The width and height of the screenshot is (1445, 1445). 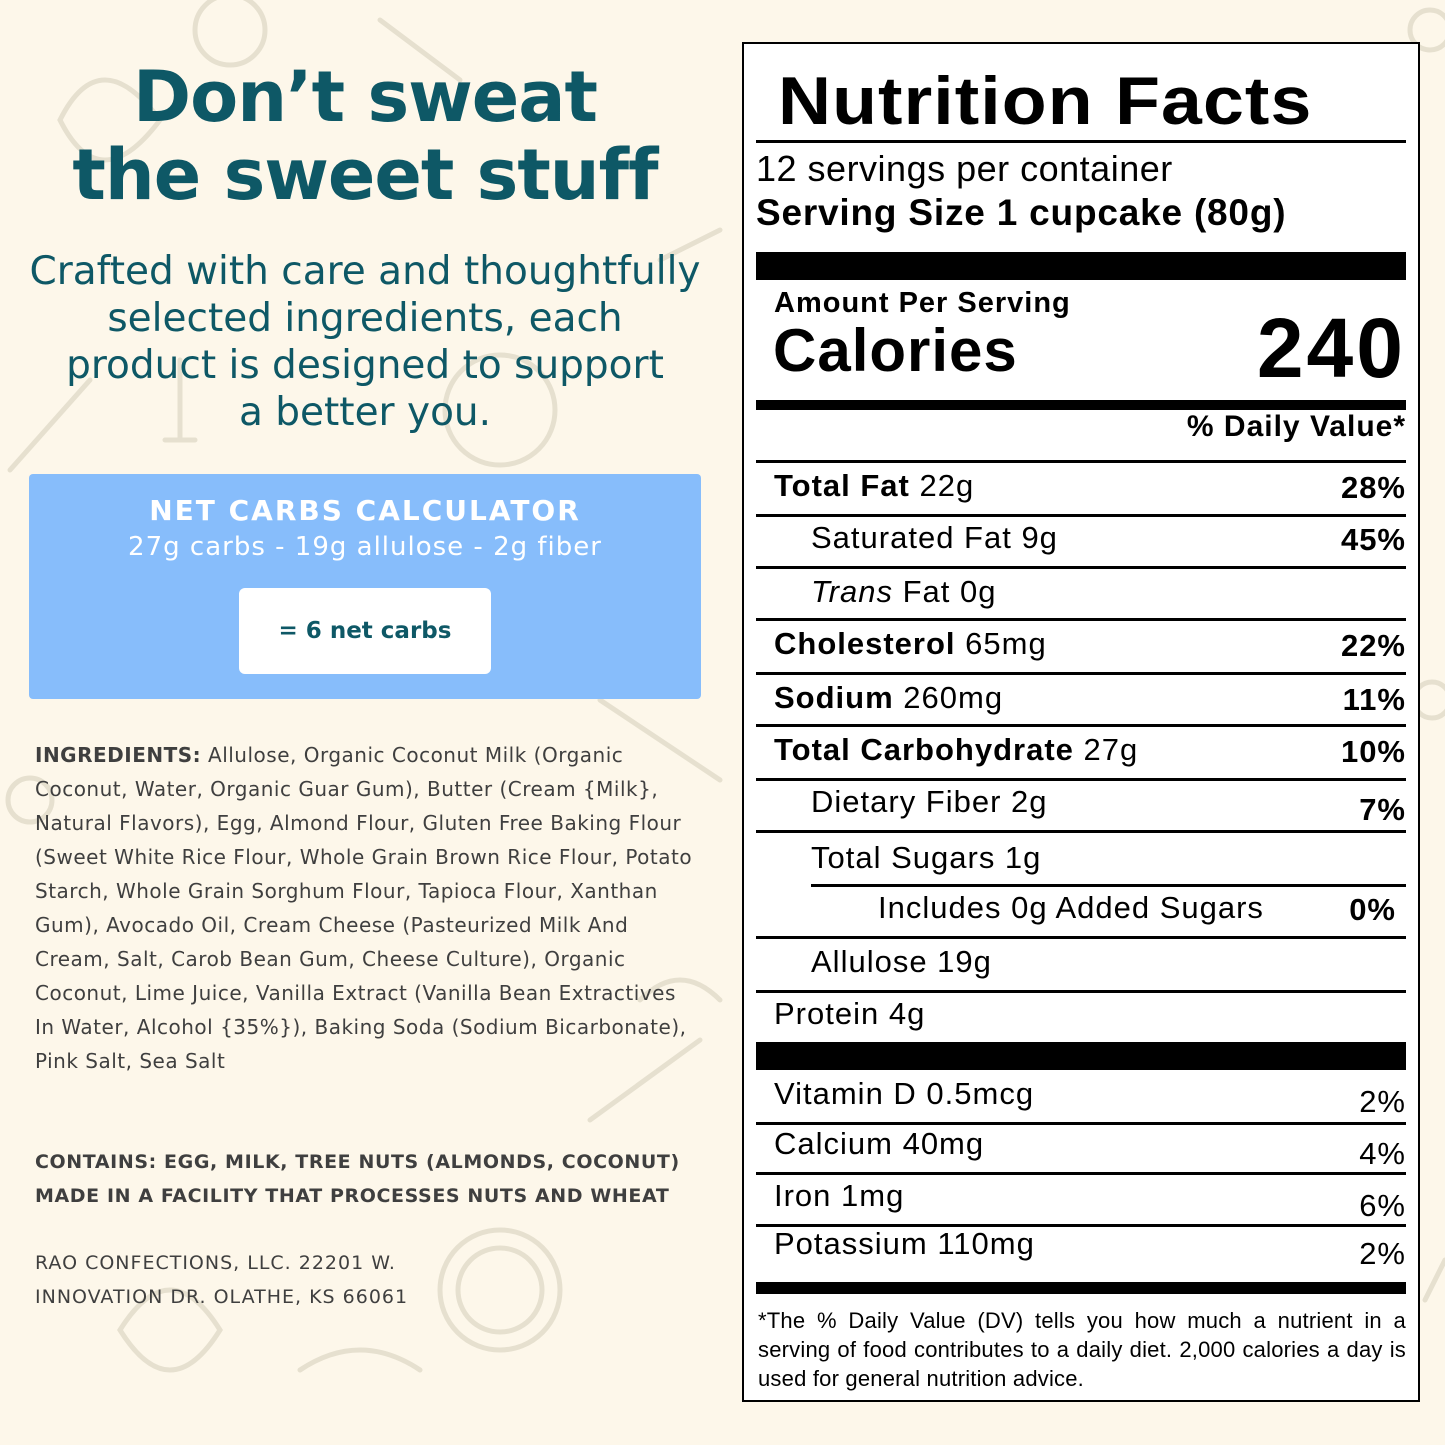 I want to click on address-line-2: INNOVATION DR. OLATHE, KS 66061, so click(x=222, y=1297).